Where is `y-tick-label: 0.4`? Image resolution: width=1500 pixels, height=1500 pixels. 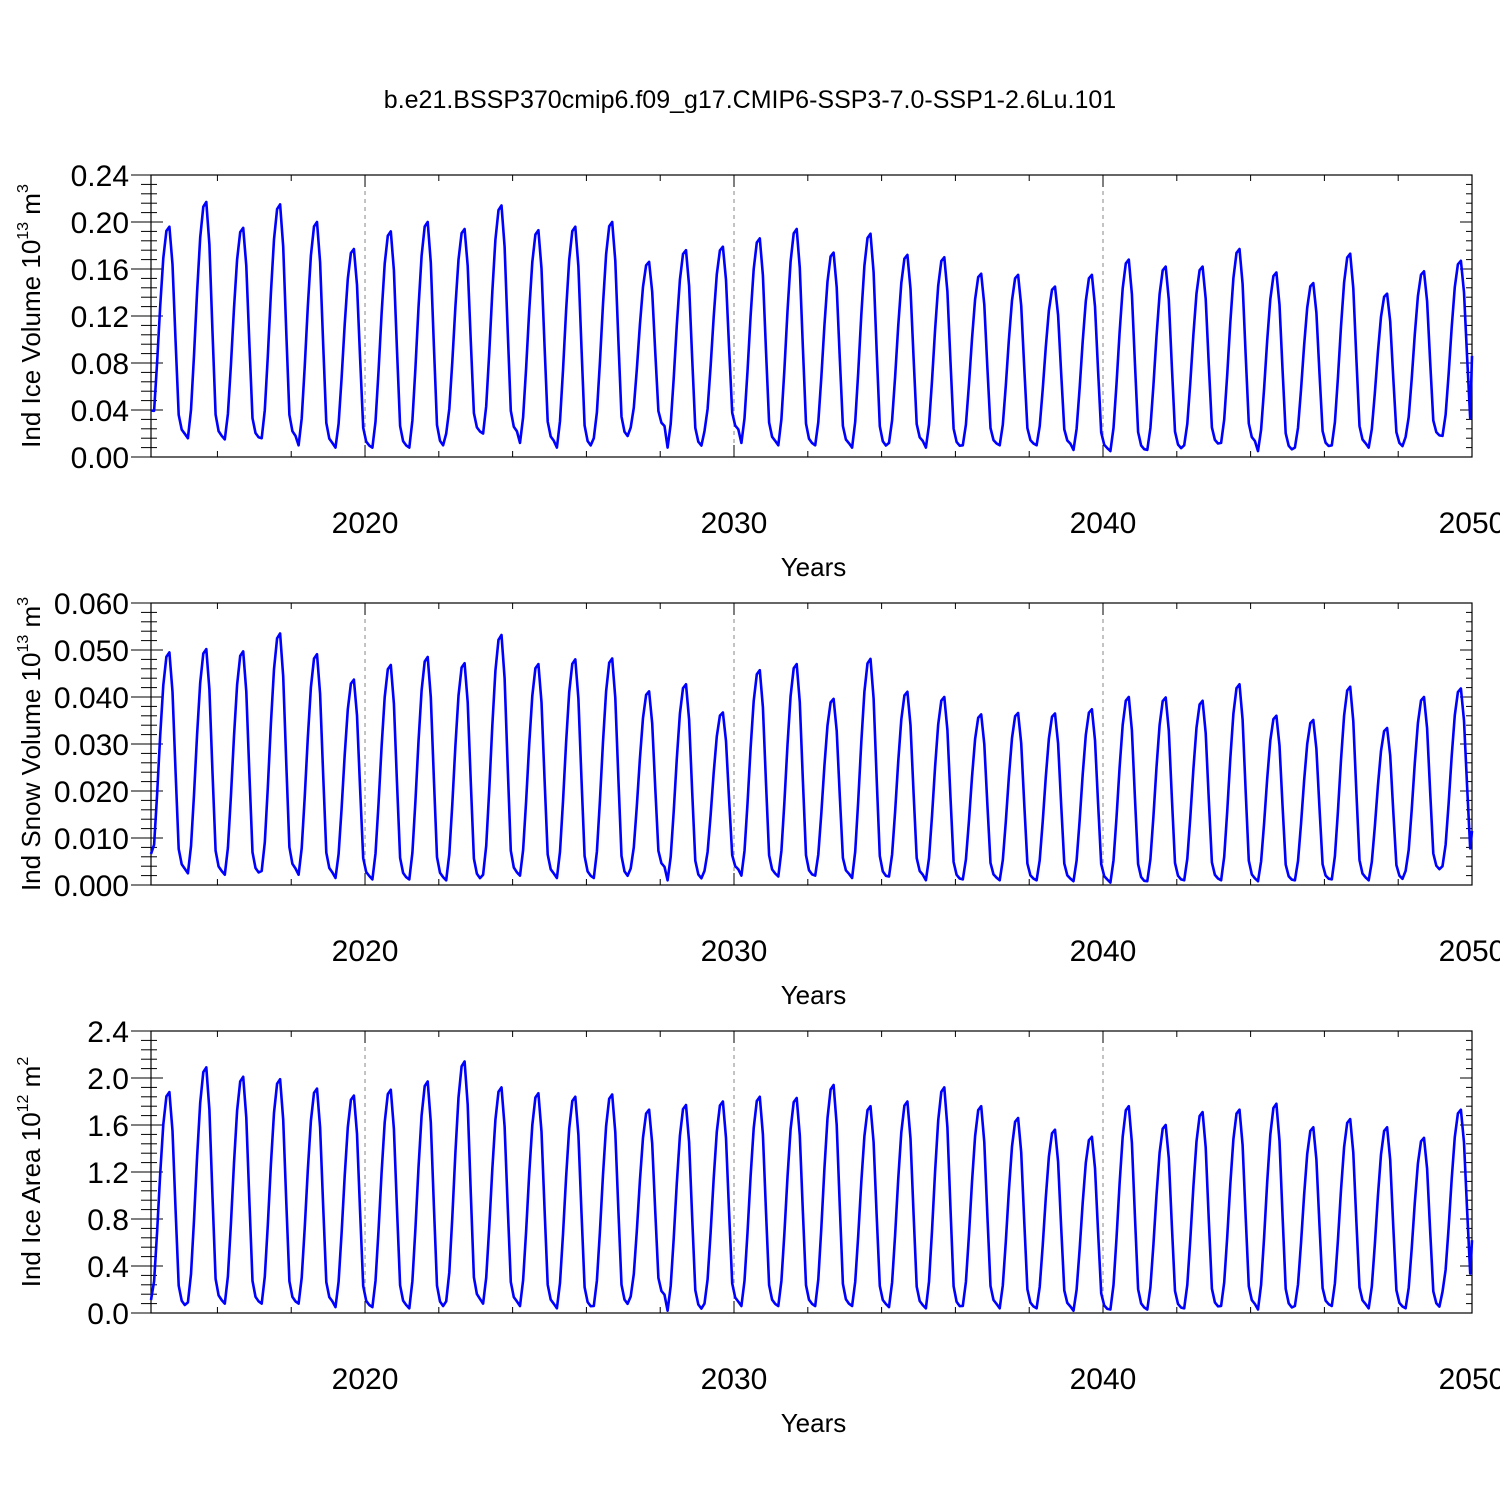 y-tick-label: 0.4 is located at coordinates (108, 1267).